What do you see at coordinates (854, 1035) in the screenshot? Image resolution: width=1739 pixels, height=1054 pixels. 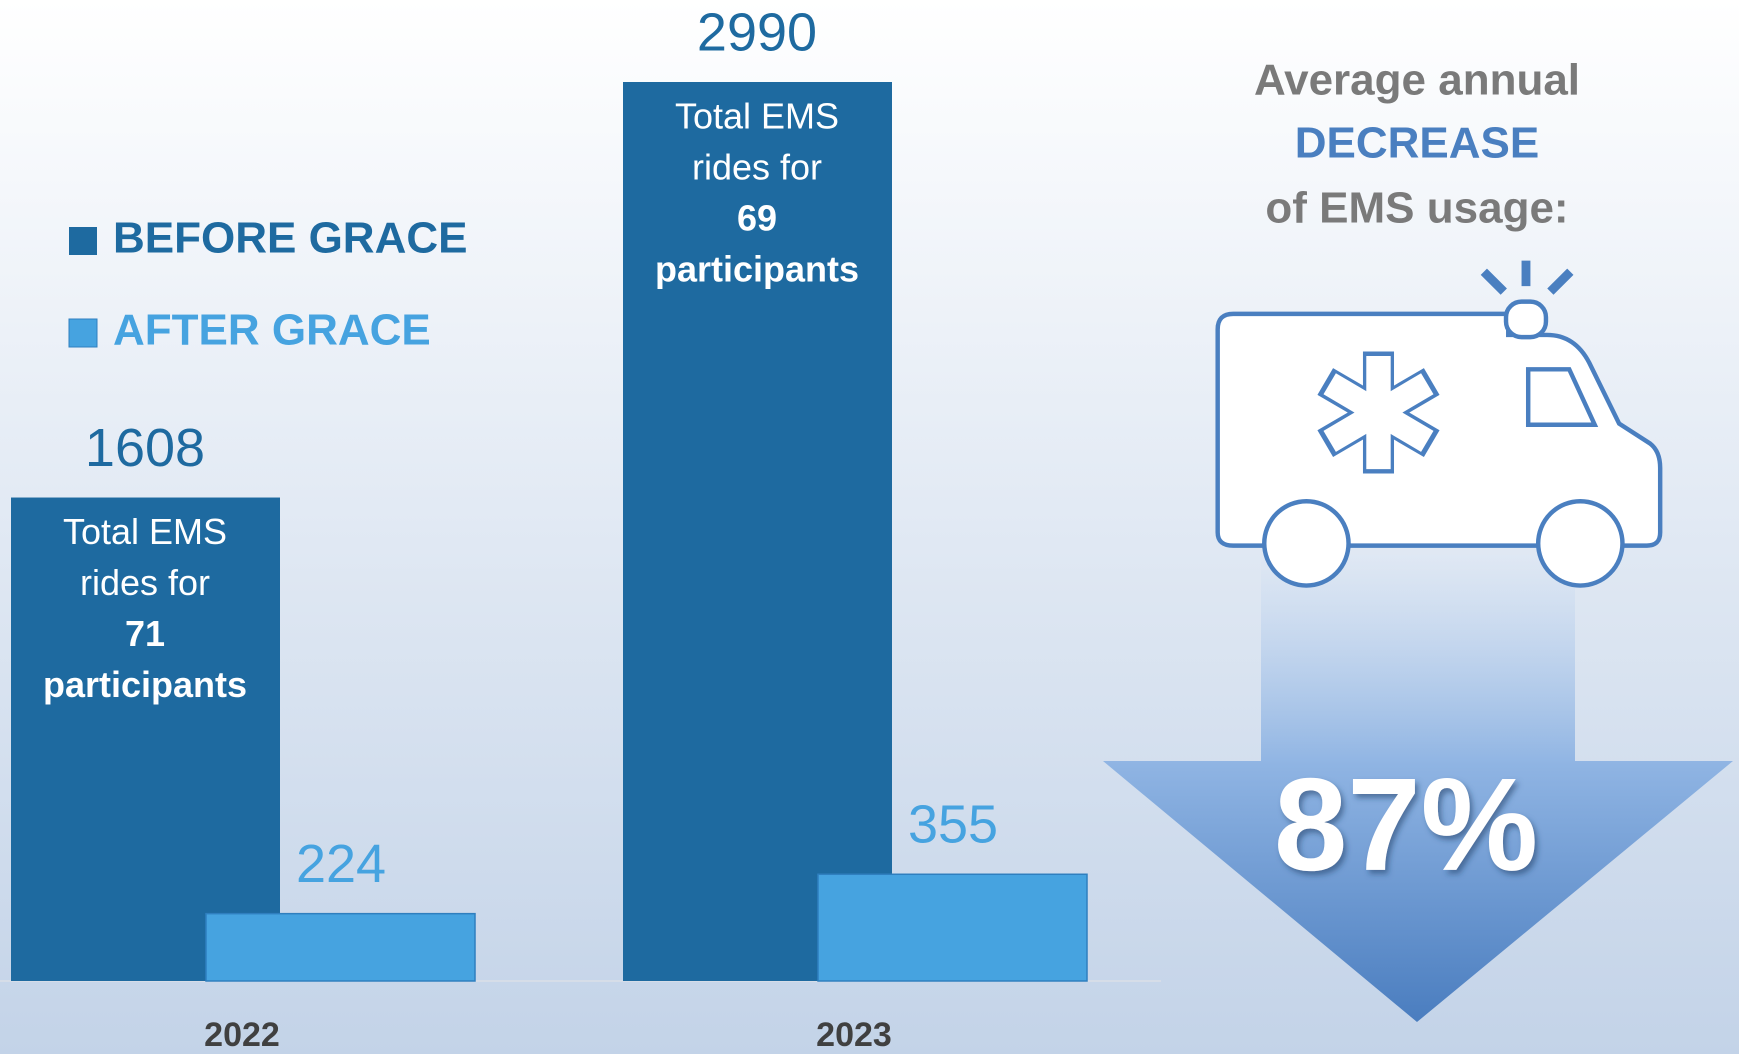 I see `x-tick-label: 2023` at bounding box center [854, 1035].